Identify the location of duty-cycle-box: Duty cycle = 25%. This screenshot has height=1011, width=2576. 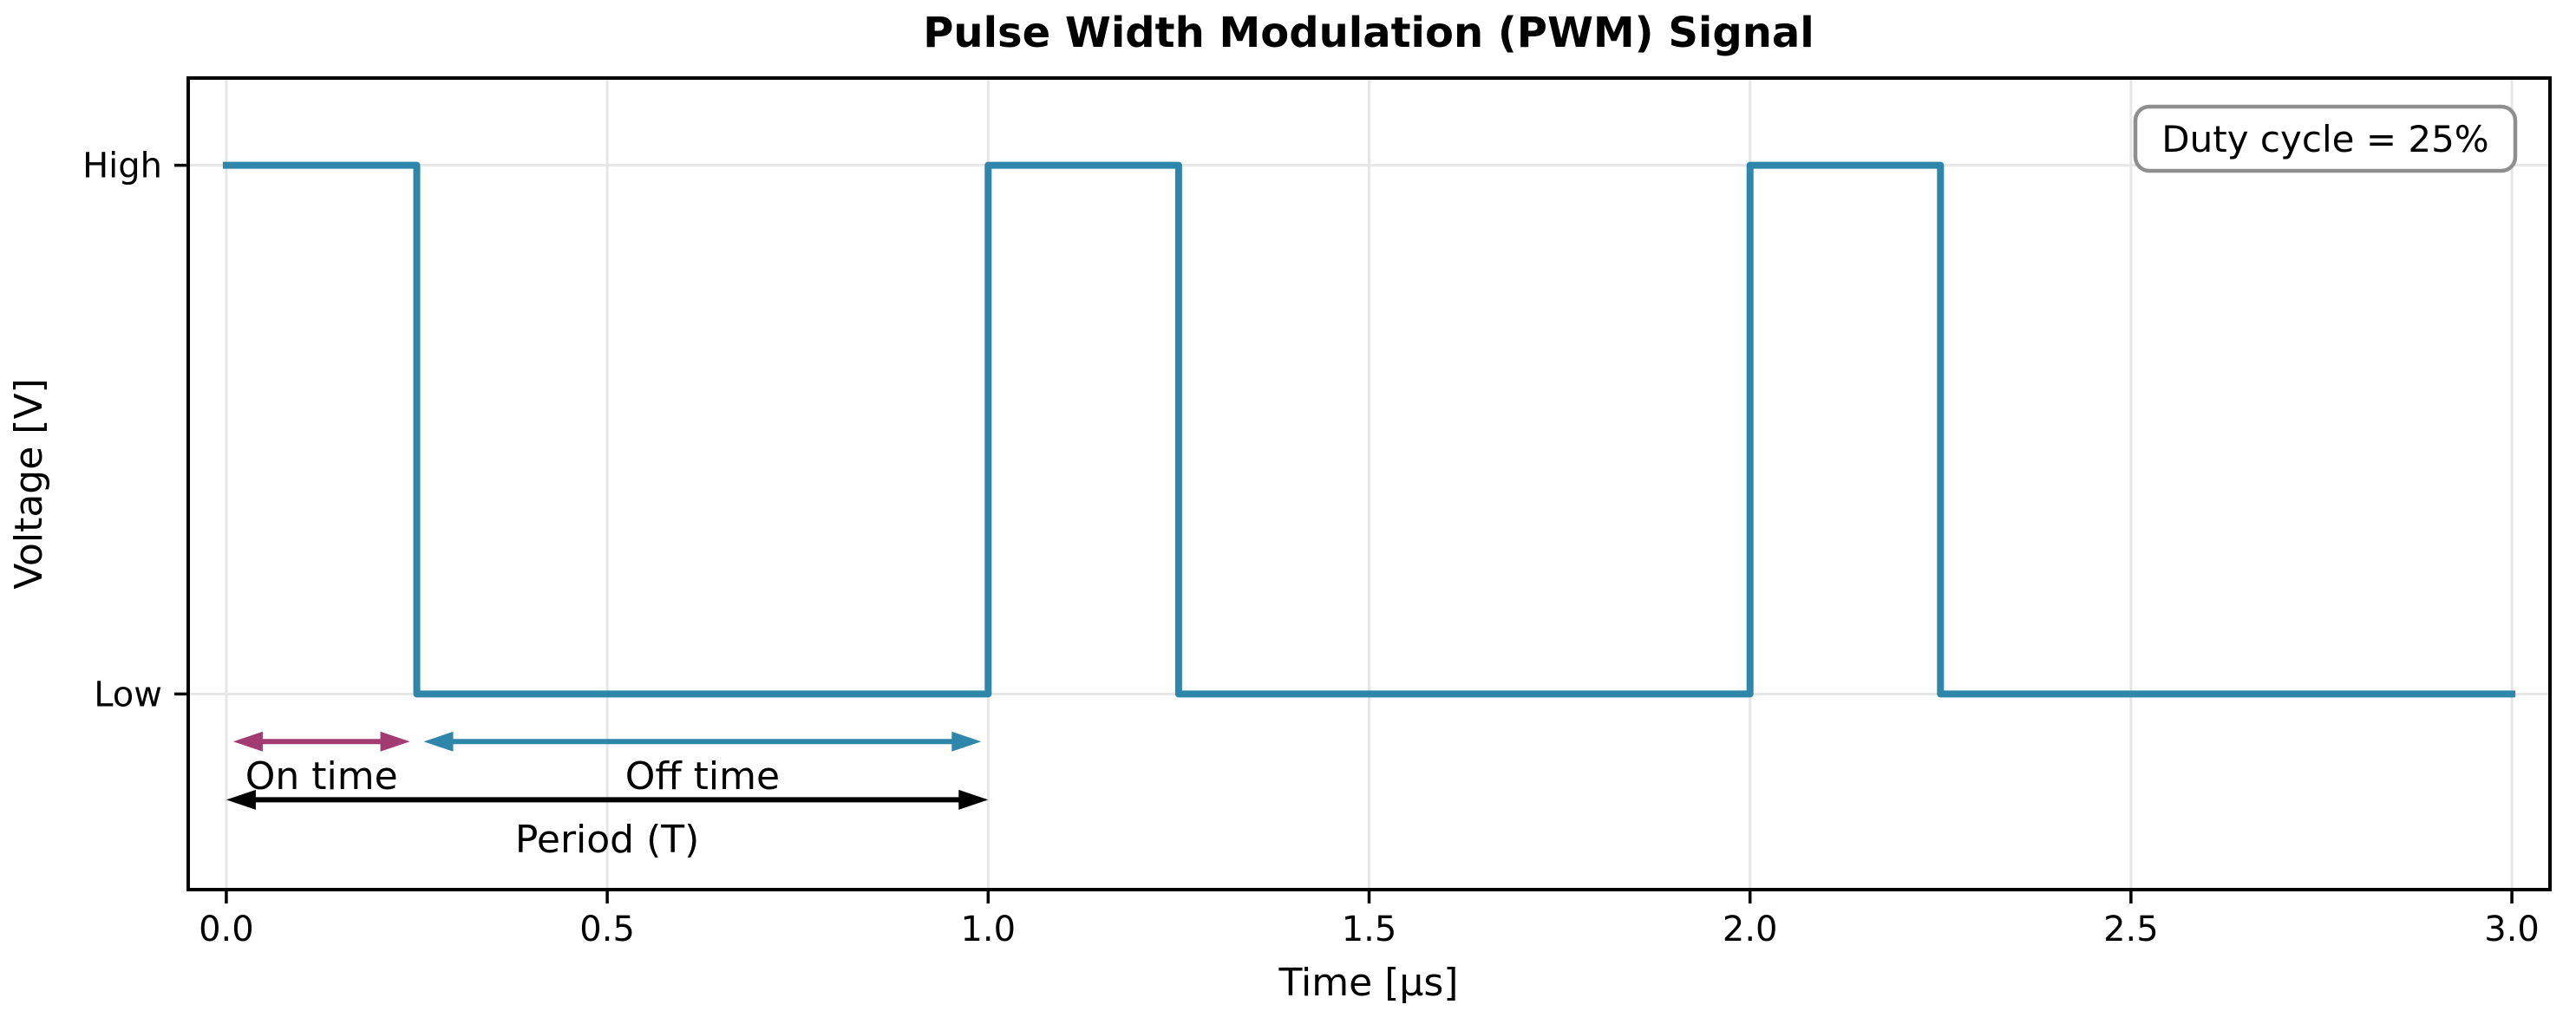
(2325, 138).